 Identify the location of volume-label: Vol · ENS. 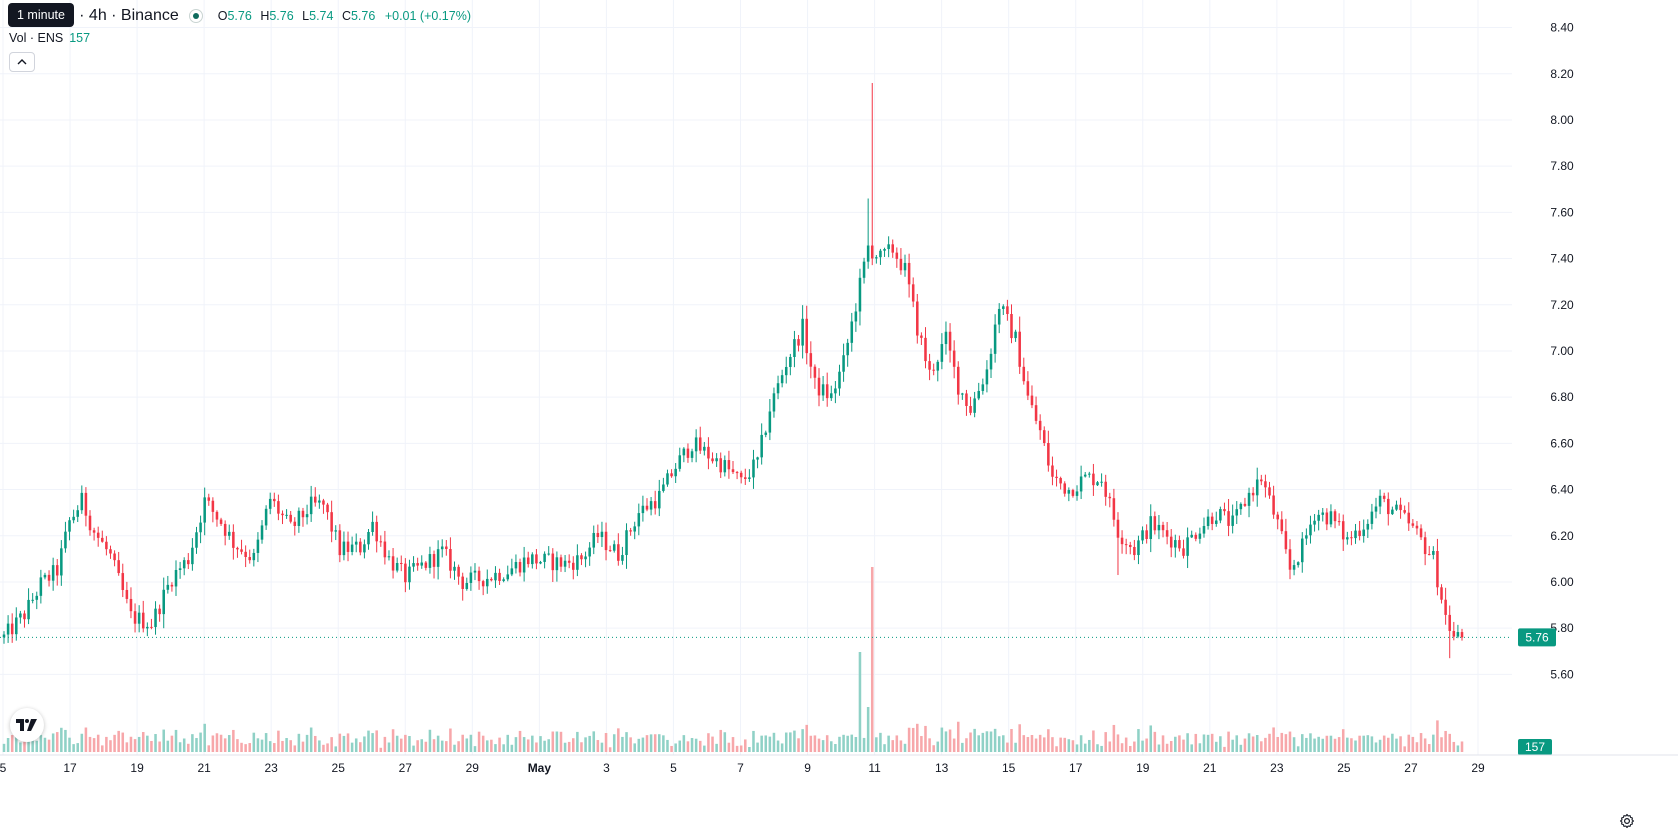
(36, 38).